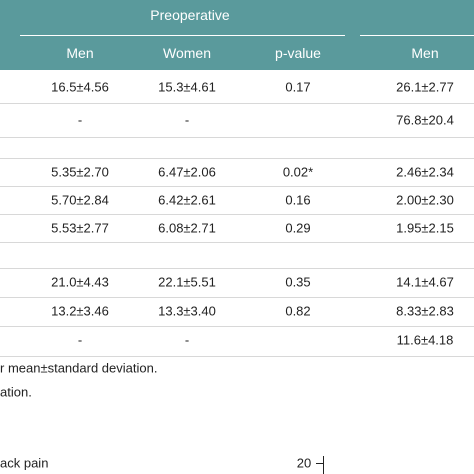 The height and width of the screenshot is (474, 474). Describe the element at coordinates (79, 368) in the screenshot. I see `footnote: r mean±standard deviation.` at that location.